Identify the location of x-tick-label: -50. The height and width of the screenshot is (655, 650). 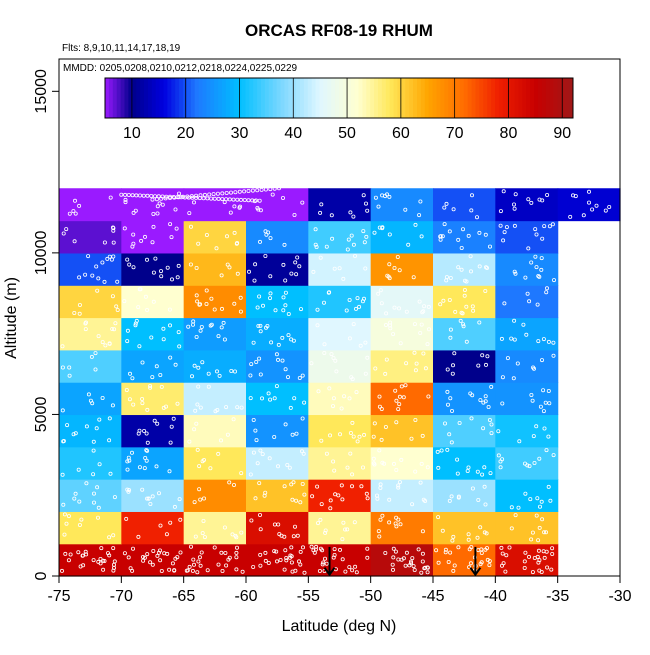
(370, 596).